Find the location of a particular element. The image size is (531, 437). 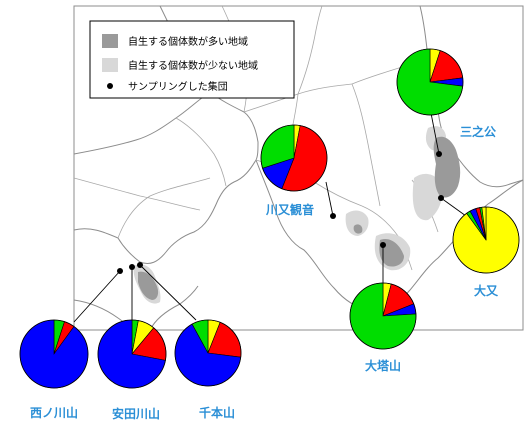

legend-box is located at coordinates (192, 59).